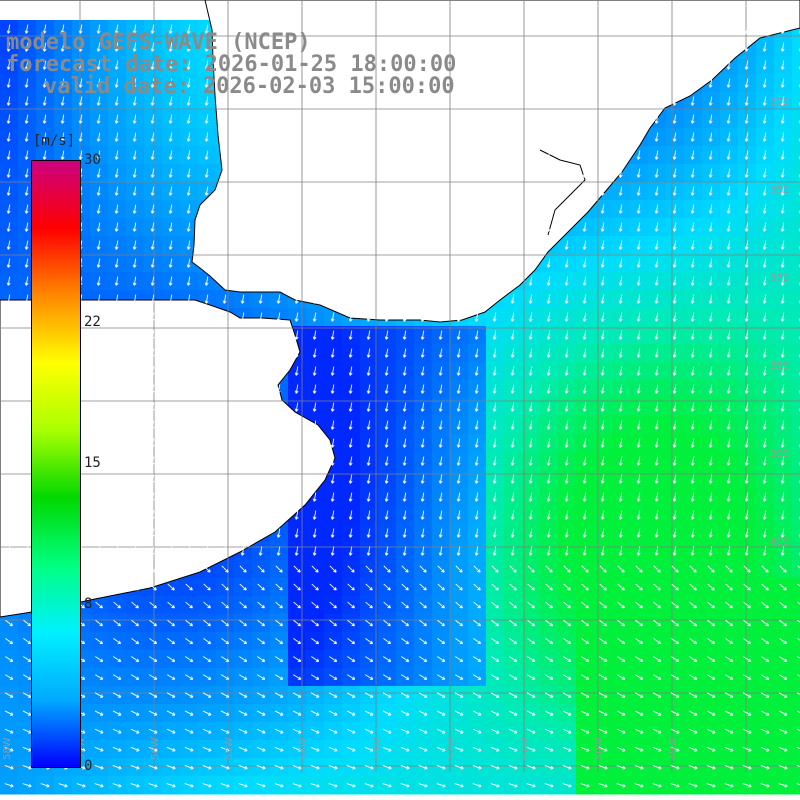 Image resolution: width=800 pixels, height=800 pixels. Describe the element at coordinates (340, 748) in the screenshot. I see `lon-labels: 58W 57W 56W 55W 54W 53W 52W 51W 50W 49W` at that location.